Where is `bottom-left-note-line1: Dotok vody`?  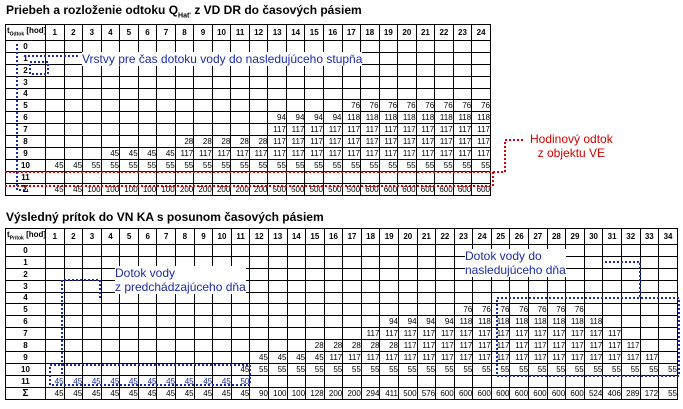
bottom-left-note-line1: Dotok vody is located at coordinates (145, 273).